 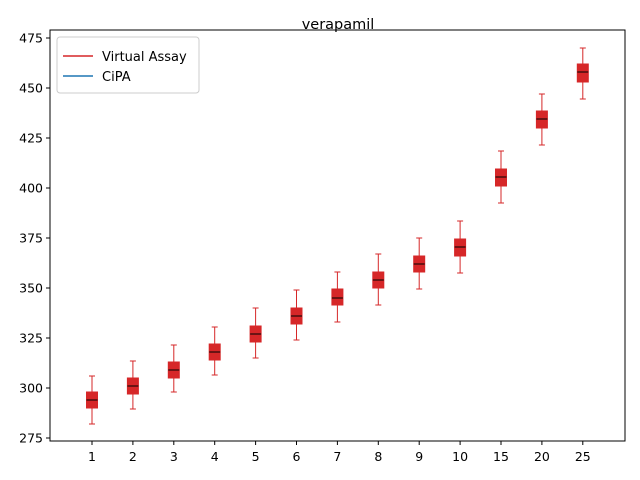 What do you see at coordinates (215, 456) in the screenshot?
I see `x-tick-label: 4` at bounding box center [215, 456].